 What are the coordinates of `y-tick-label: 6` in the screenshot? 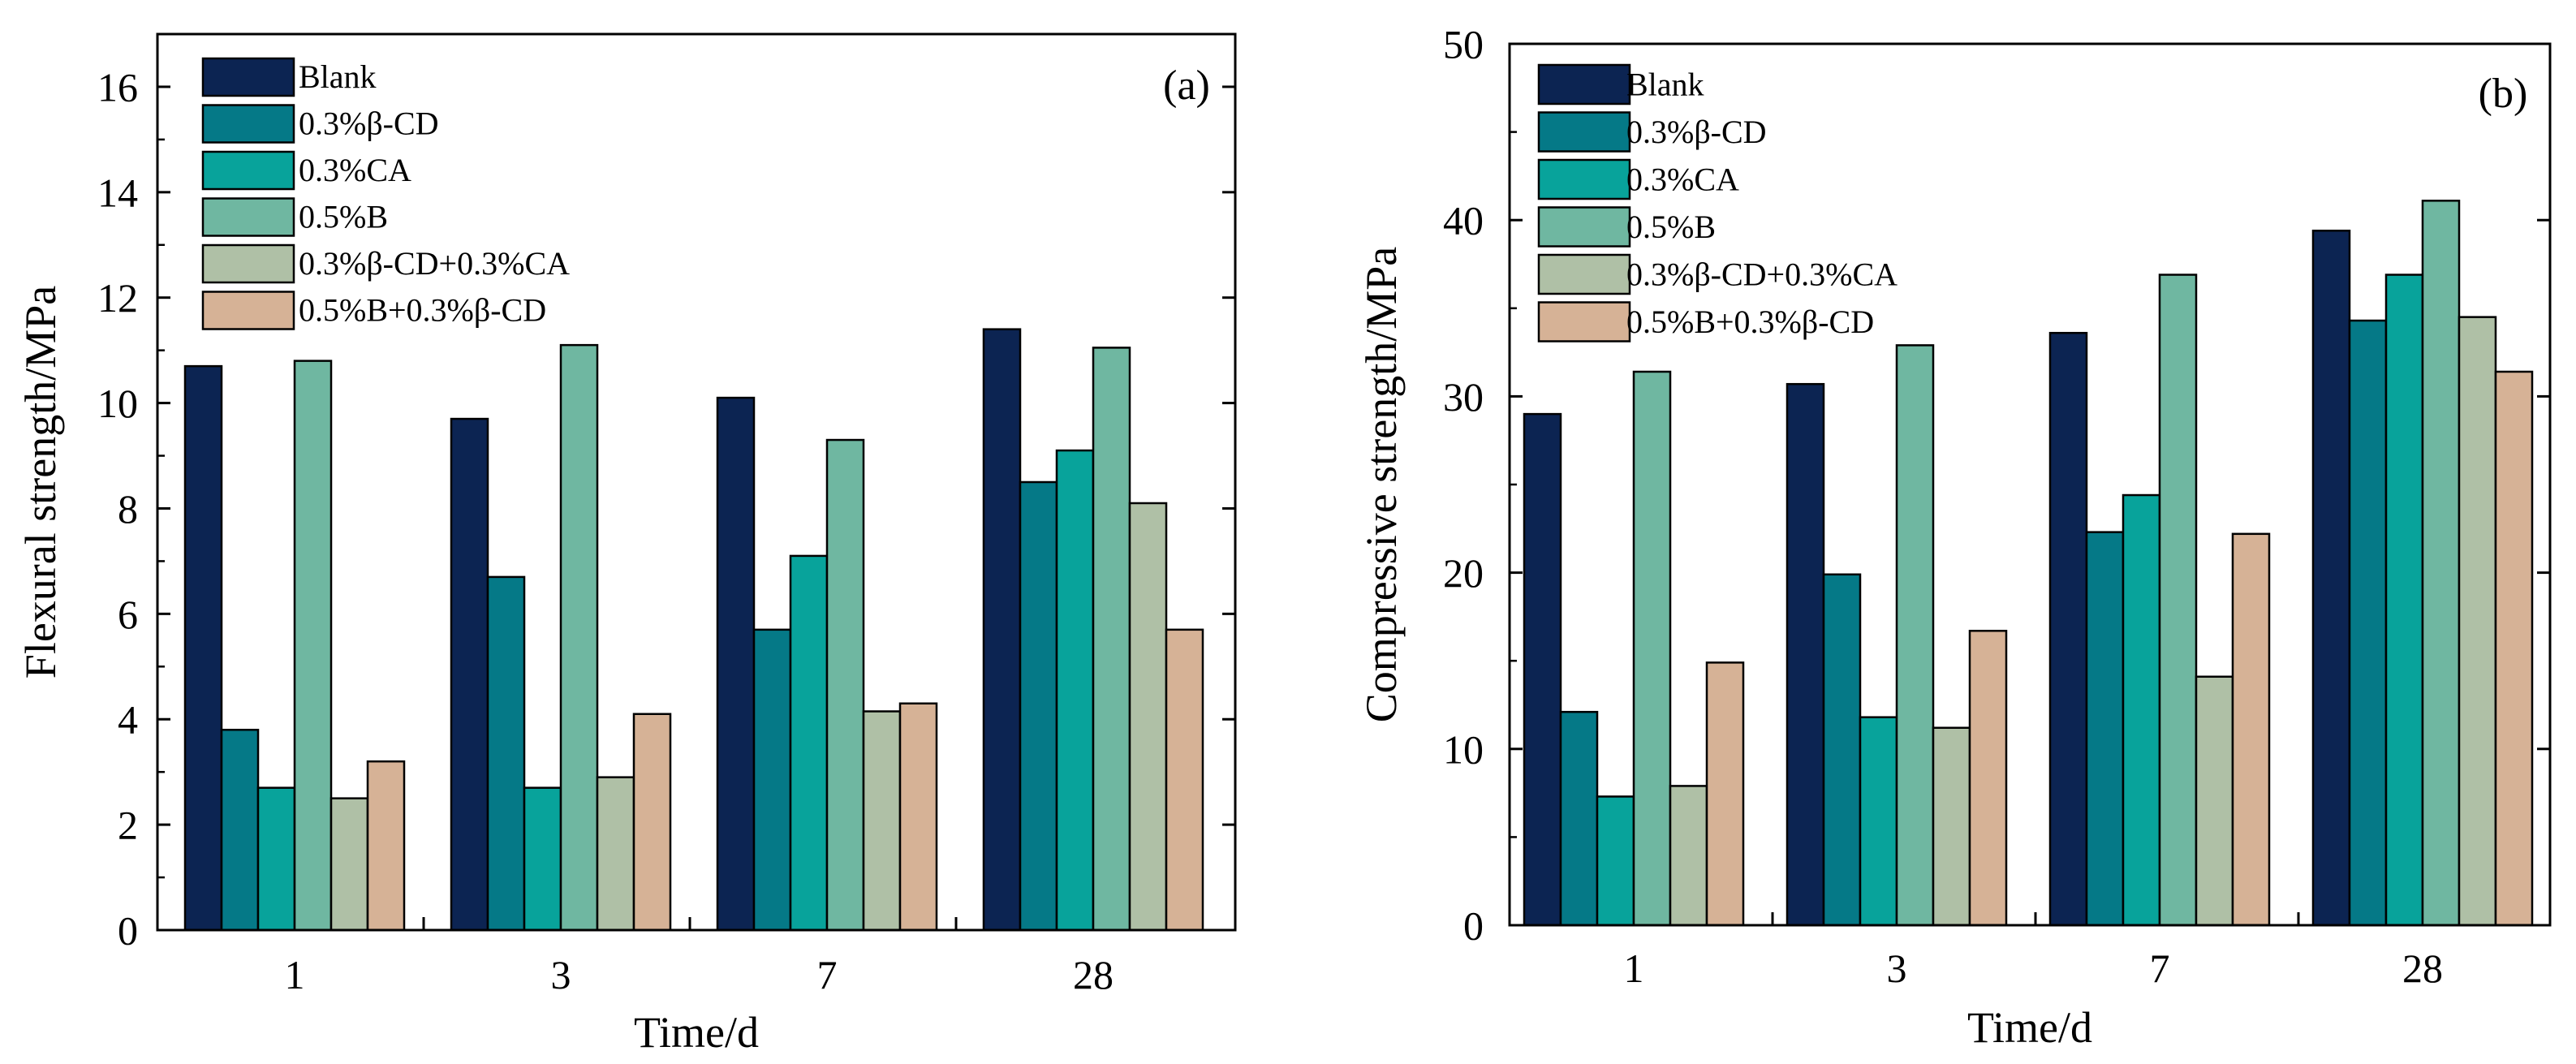 It's located at (128, 615).